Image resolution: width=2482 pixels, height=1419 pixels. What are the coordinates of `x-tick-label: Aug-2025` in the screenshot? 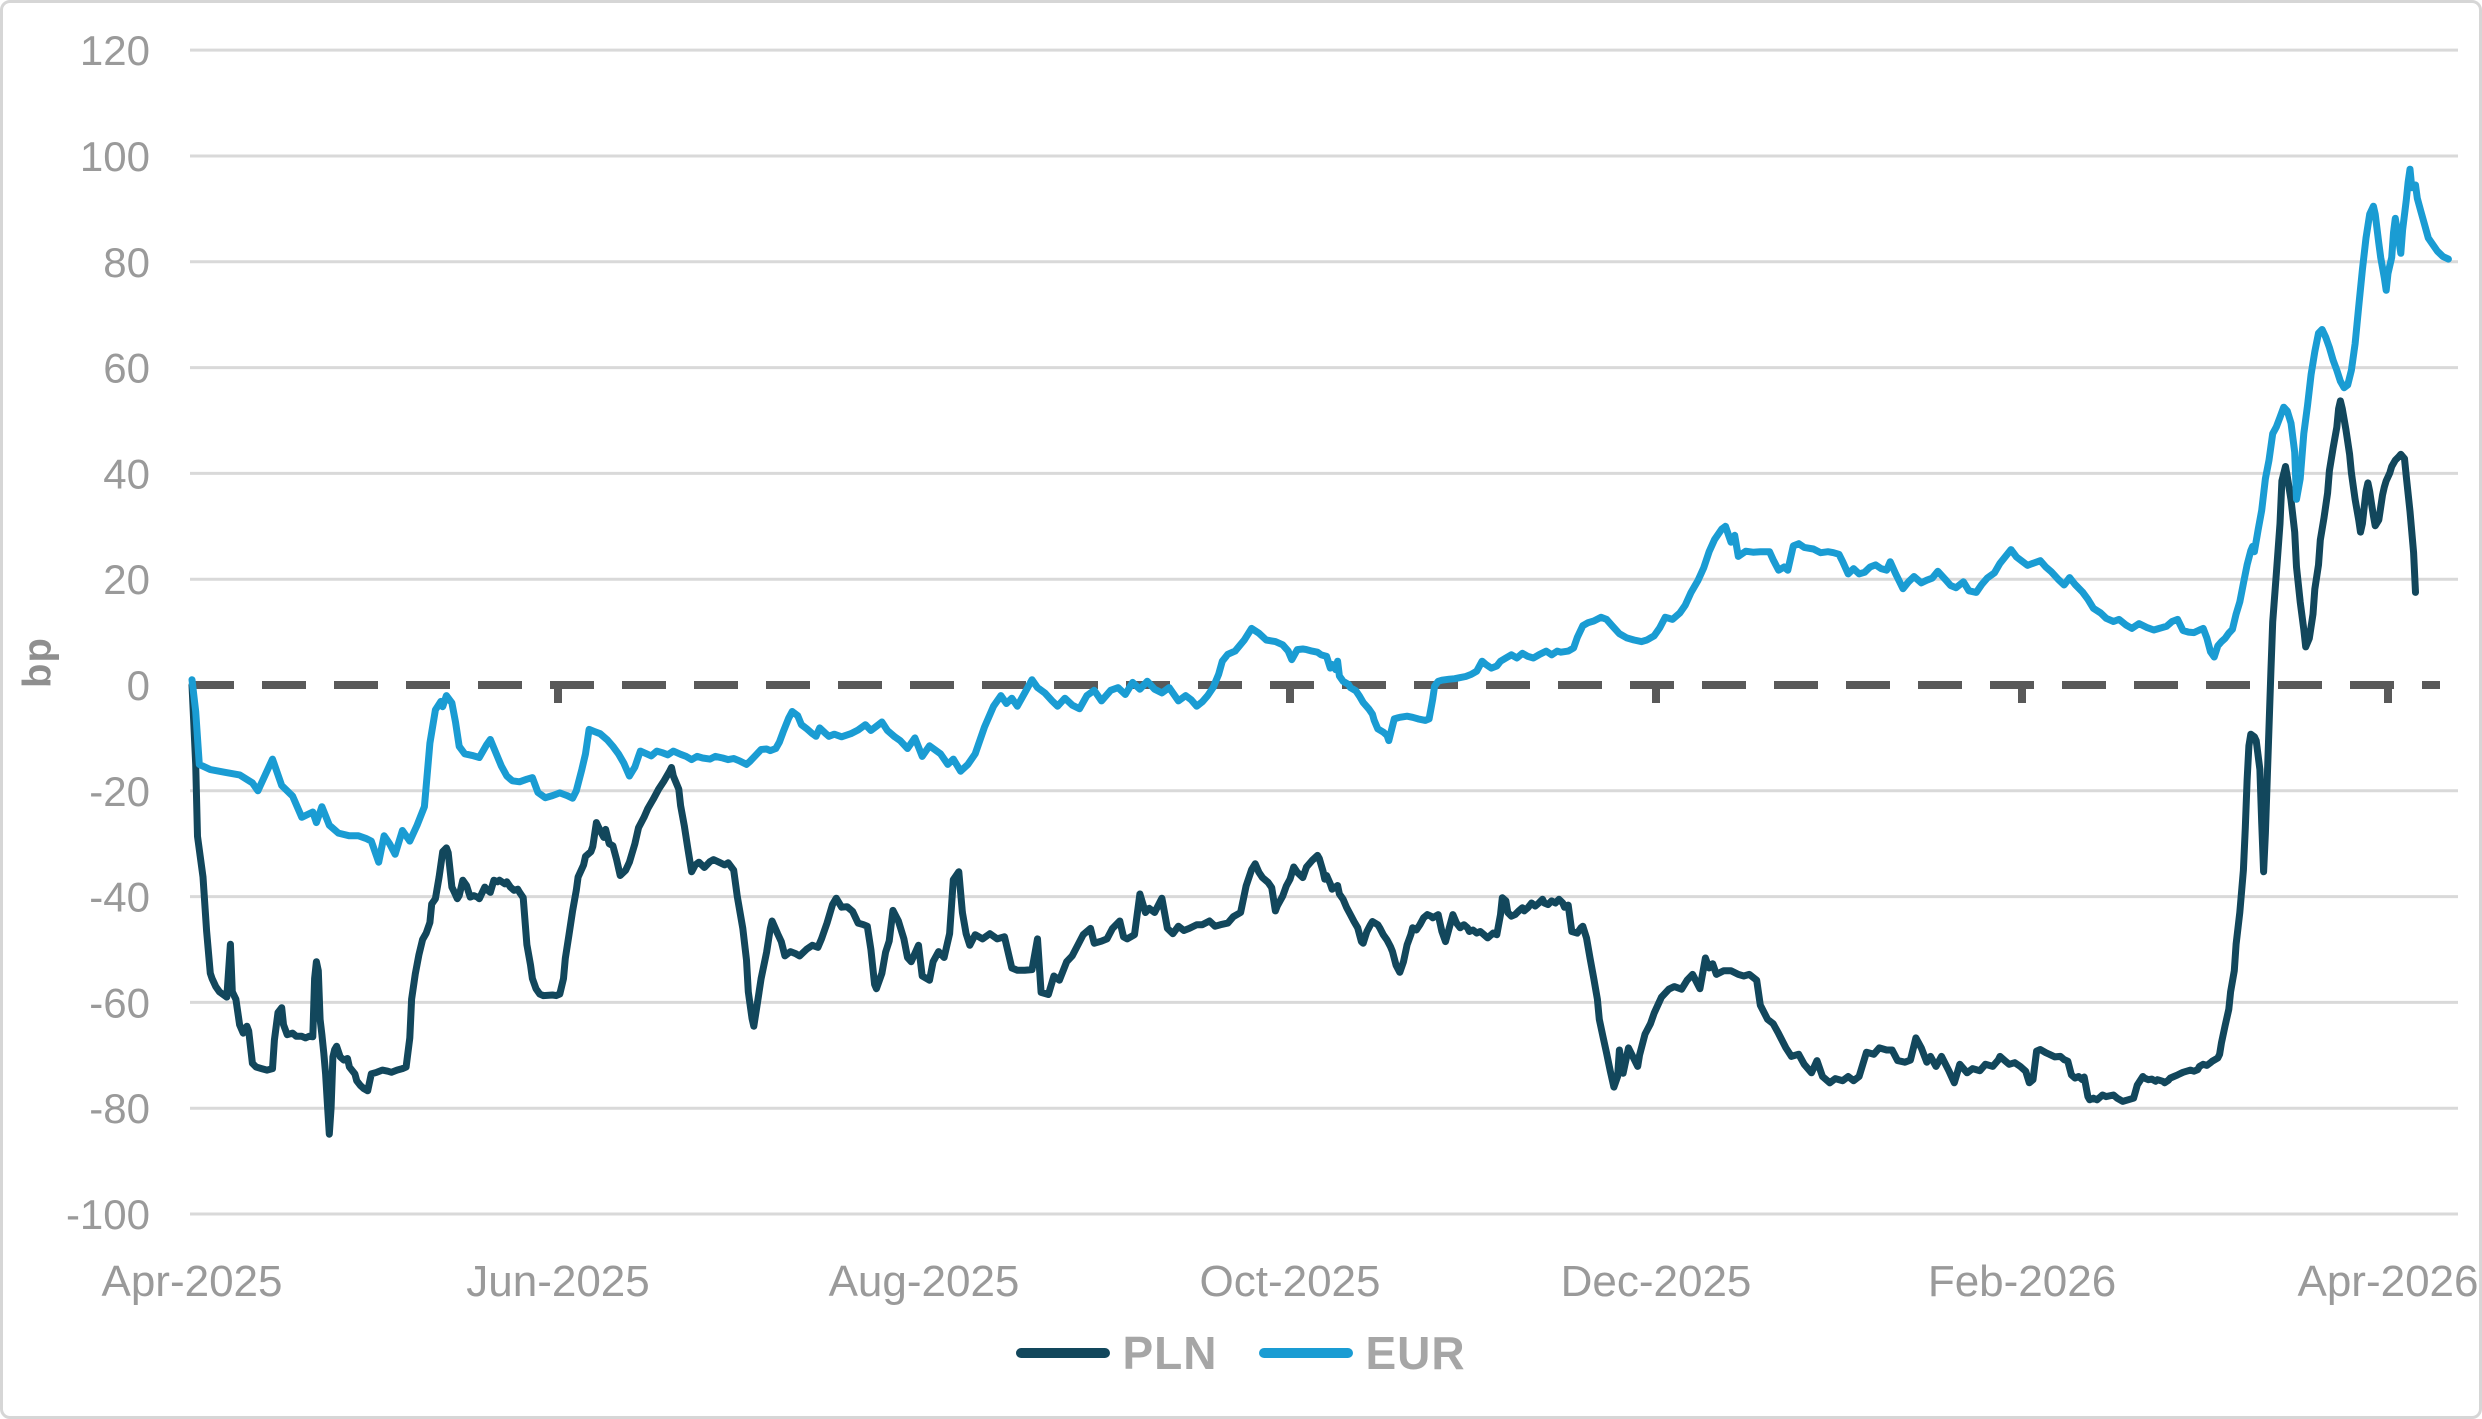 It's located at (924, 1281).